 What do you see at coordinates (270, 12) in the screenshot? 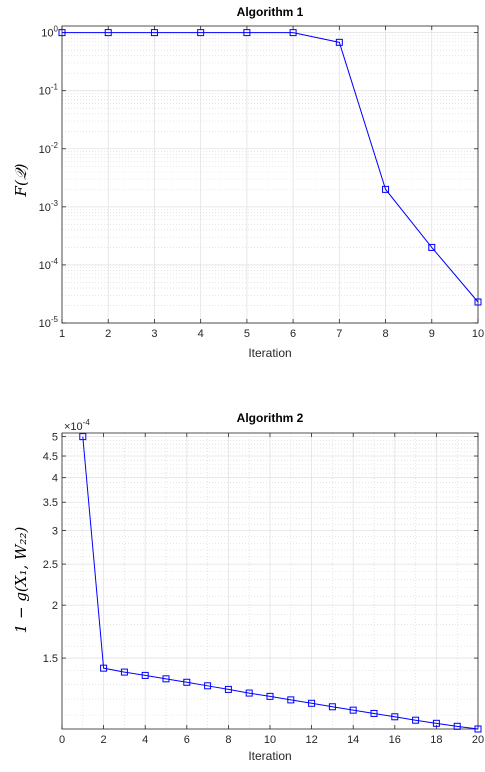
I see `chart-title: Algorithm 1` at bounding box center [270, 12].